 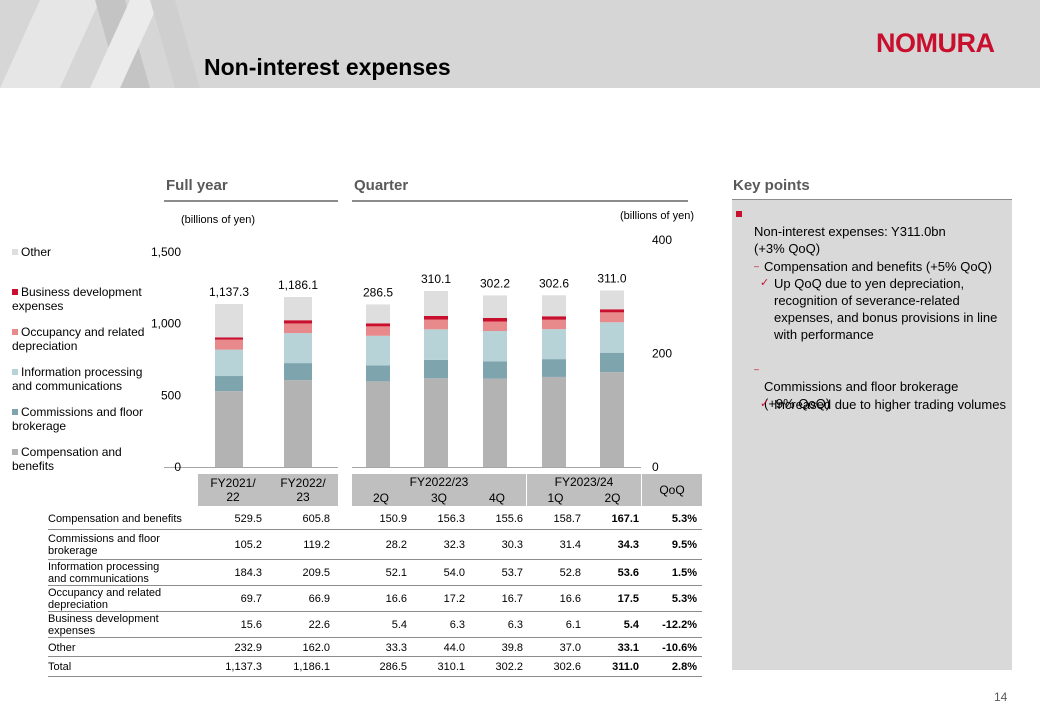 What do you see at coordinates (218, 220) in the screenshot?
I see `left-unit-label: (billions of yen)` at bounding box center [218, 220].